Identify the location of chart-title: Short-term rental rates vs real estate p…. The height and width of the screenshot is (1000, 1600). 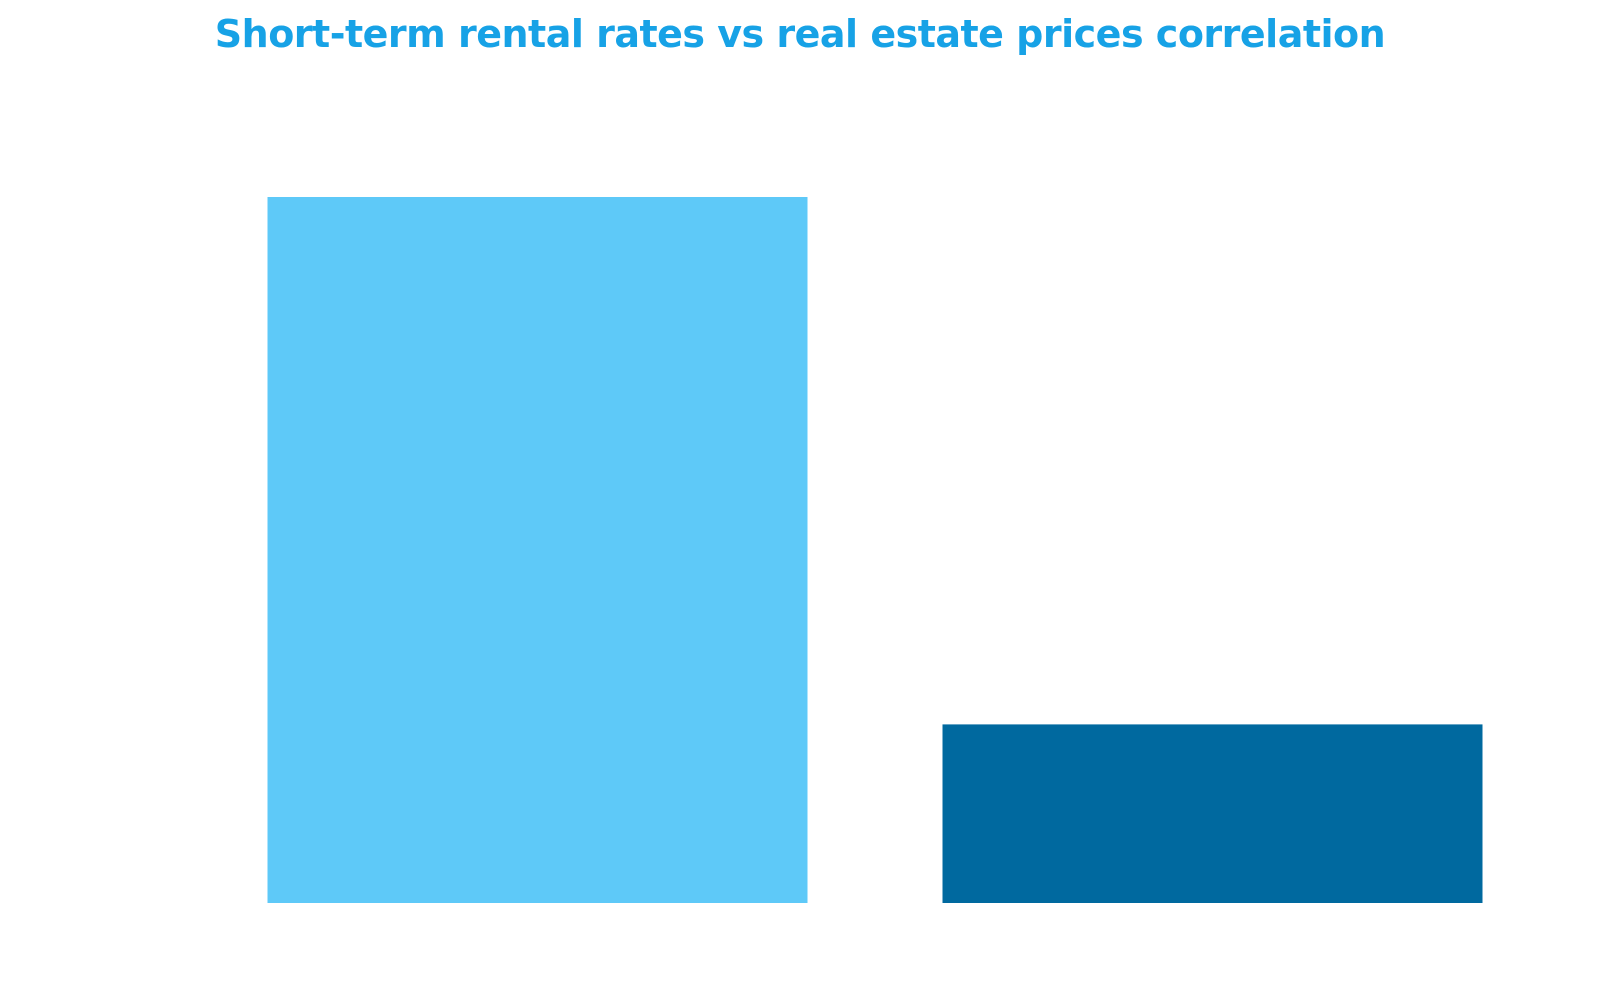
(800, 34).